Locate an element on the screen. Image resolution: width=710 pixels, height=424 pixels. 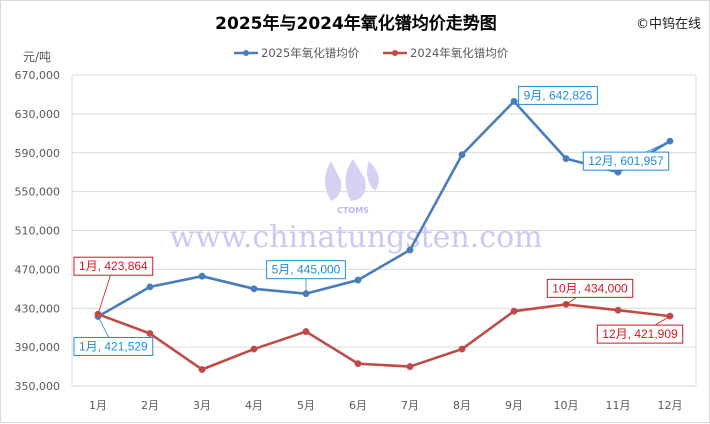
watermark: CTOMS www.chinatungsten.com is located at coordinates (356, 207).